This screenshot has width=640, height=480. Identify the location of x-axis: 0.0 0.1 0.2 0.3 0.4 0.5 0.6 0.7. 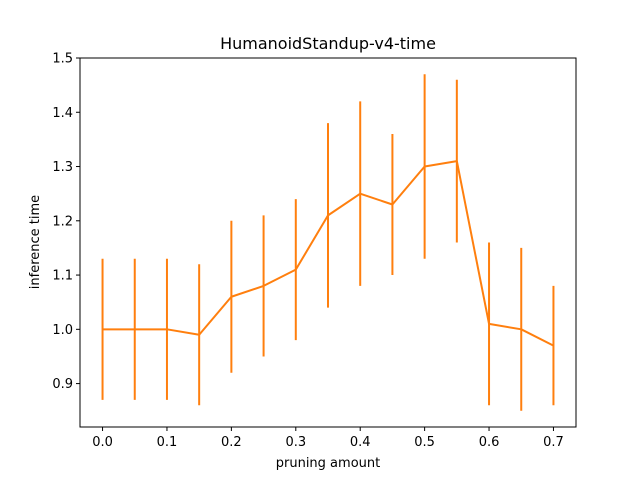
(328, 438).